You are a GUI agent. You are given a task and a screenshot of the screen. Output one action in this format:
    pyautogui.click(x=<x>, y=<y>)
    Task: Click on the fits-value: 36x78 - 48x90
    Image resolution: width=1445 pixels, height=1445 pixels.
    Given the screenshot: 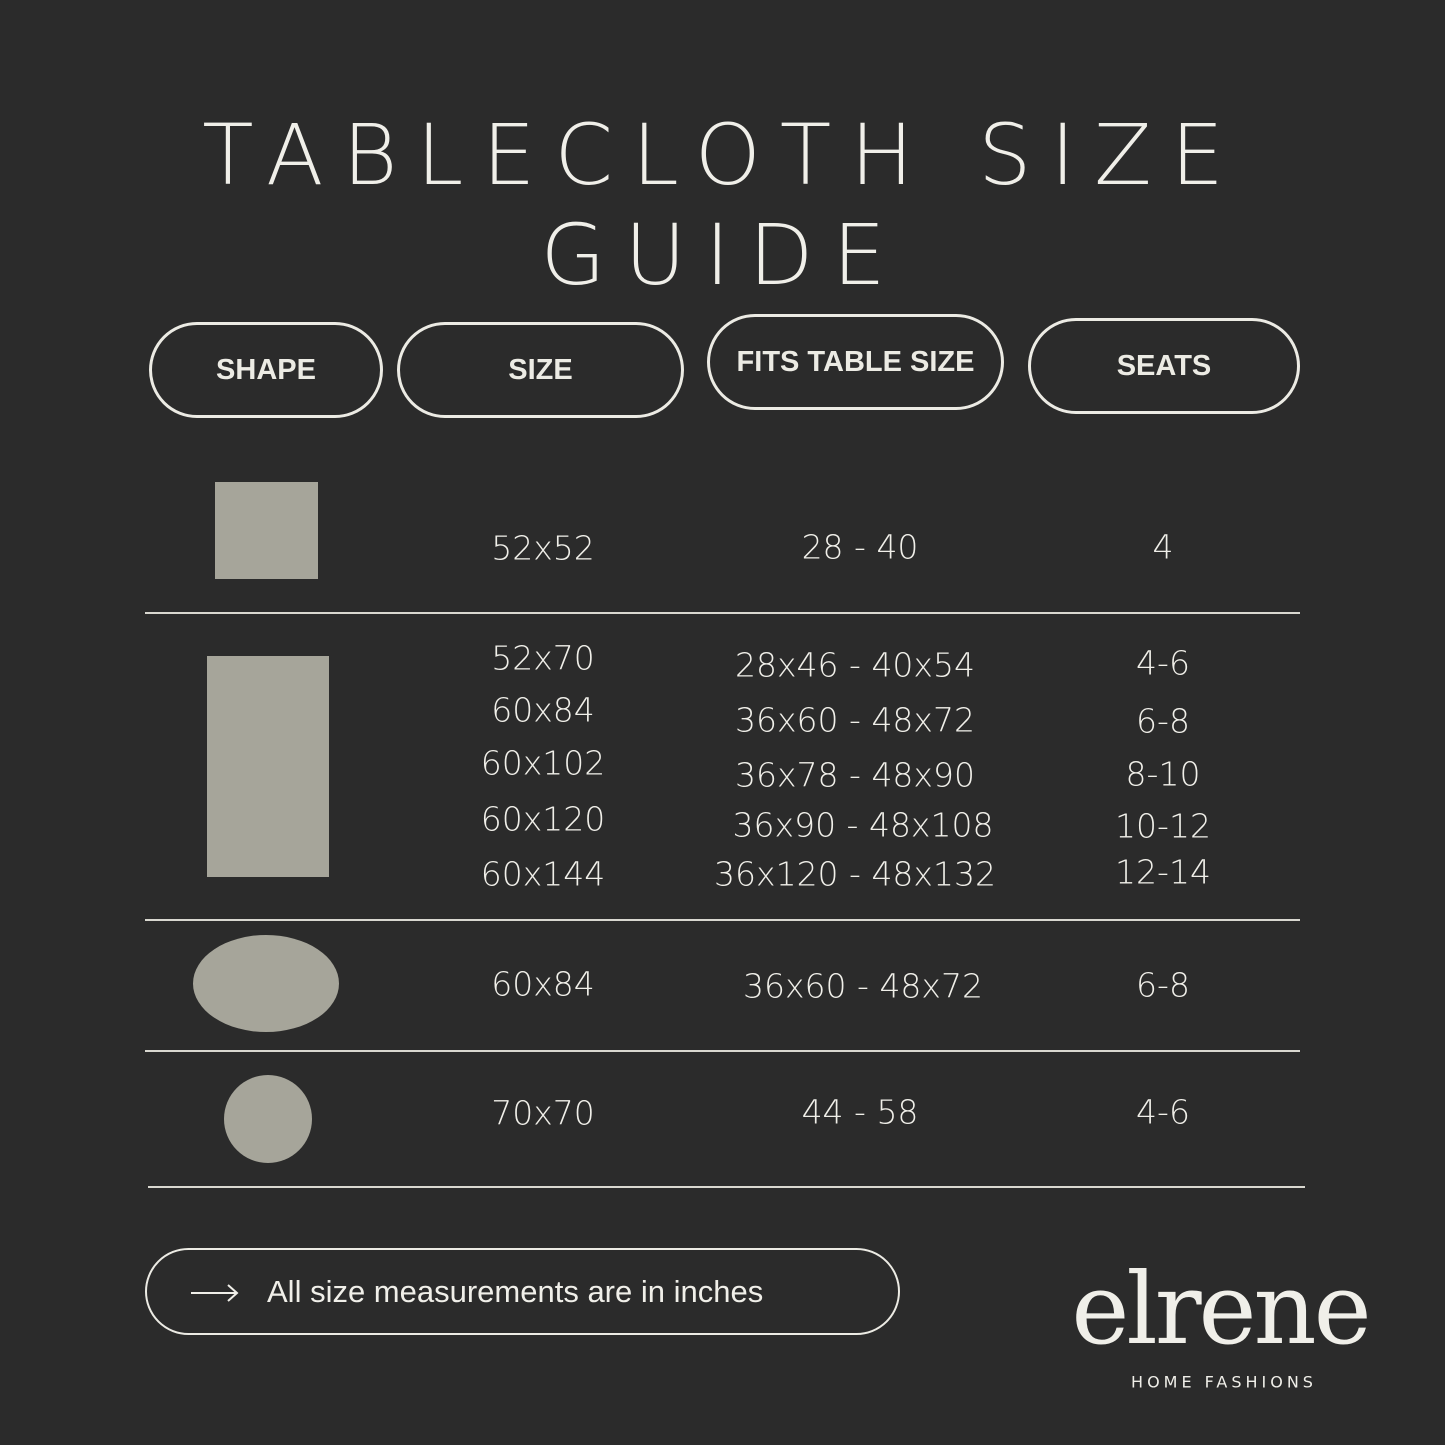 What is the action you would take?
    pyautogui.click(x=855, y=775)
    